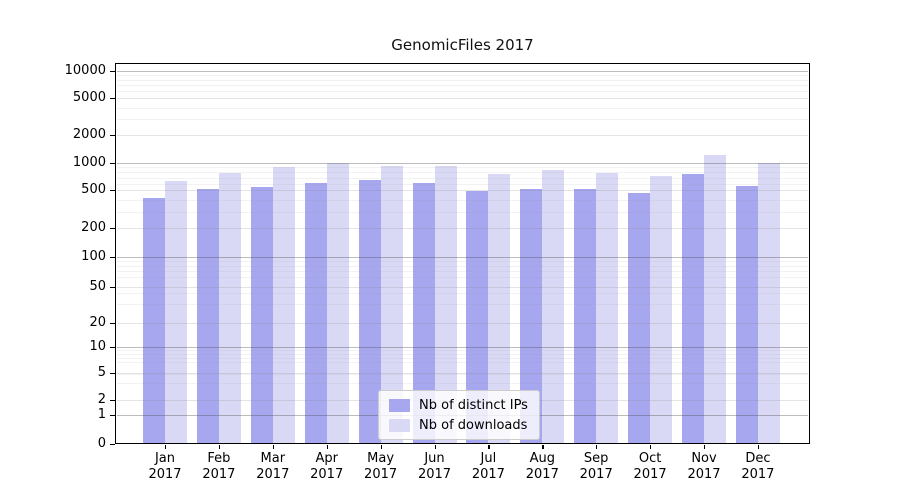  I want to click on month-label: Sep, so click(596, 458).